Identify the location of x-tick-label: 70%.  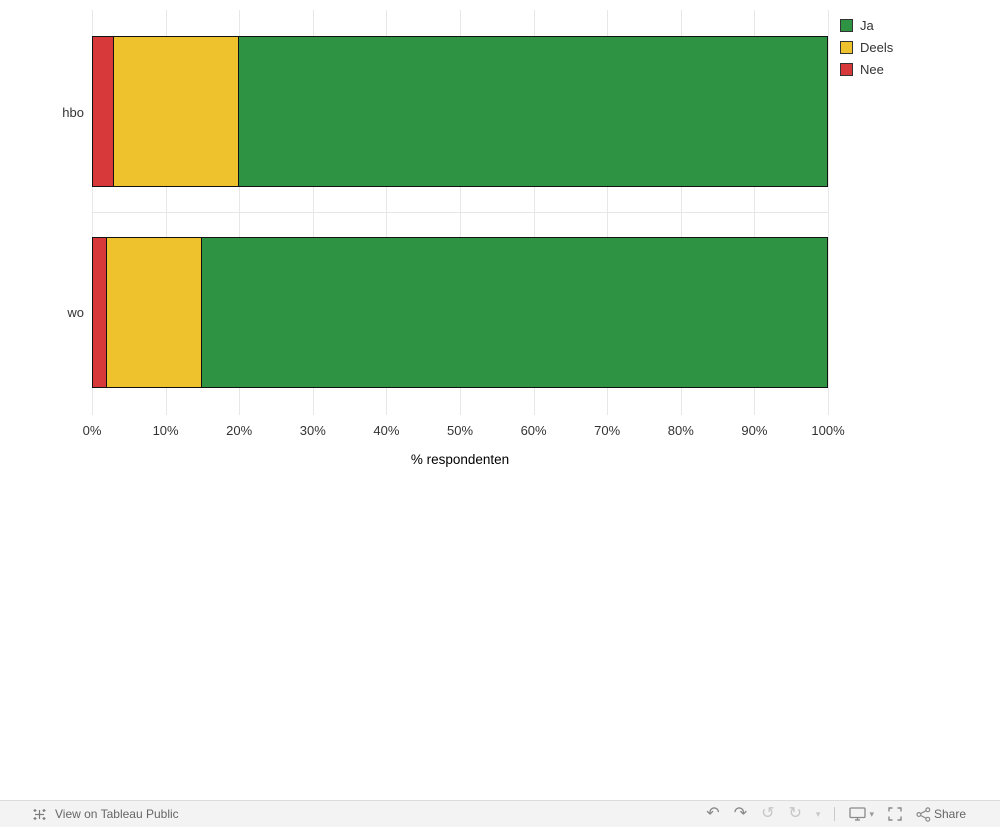
(607, 430).